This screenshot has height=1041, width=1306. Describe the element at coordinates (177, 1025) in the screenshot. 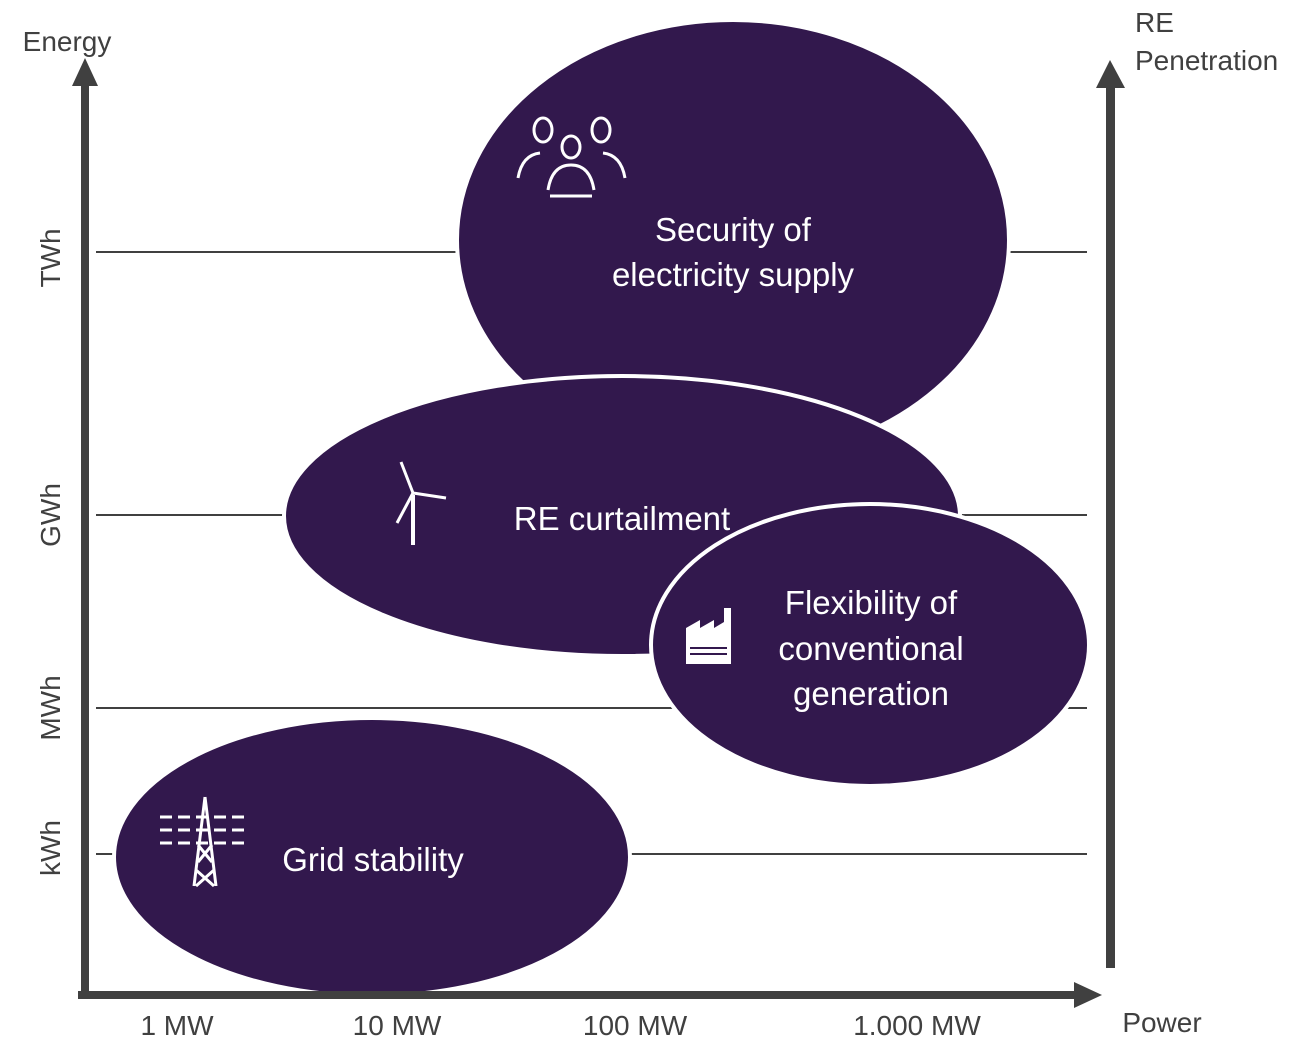

I see `x-level-label: 1 MW` at that location.